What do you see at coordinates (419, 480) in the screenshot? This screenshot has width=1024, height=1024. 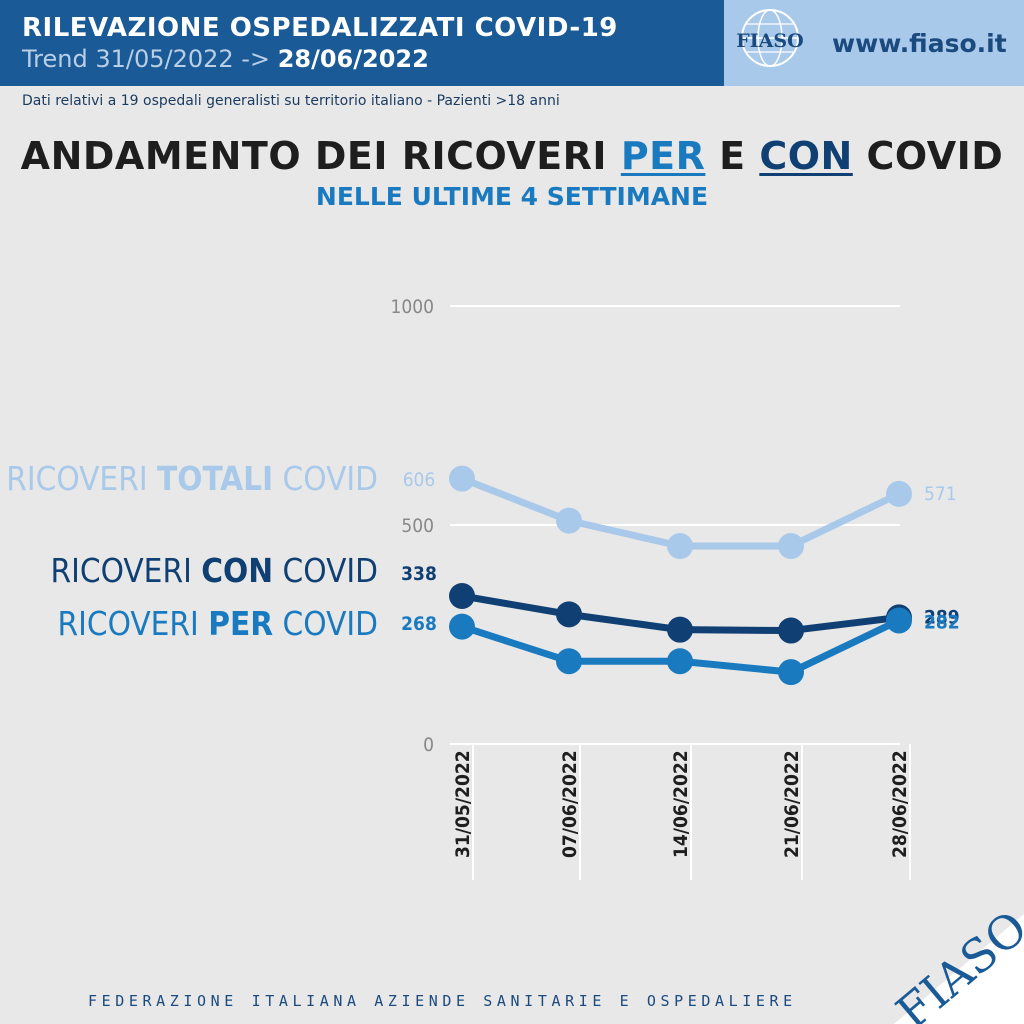 I see `start-value-label-totali: 606` at bounding box center [419, 480].